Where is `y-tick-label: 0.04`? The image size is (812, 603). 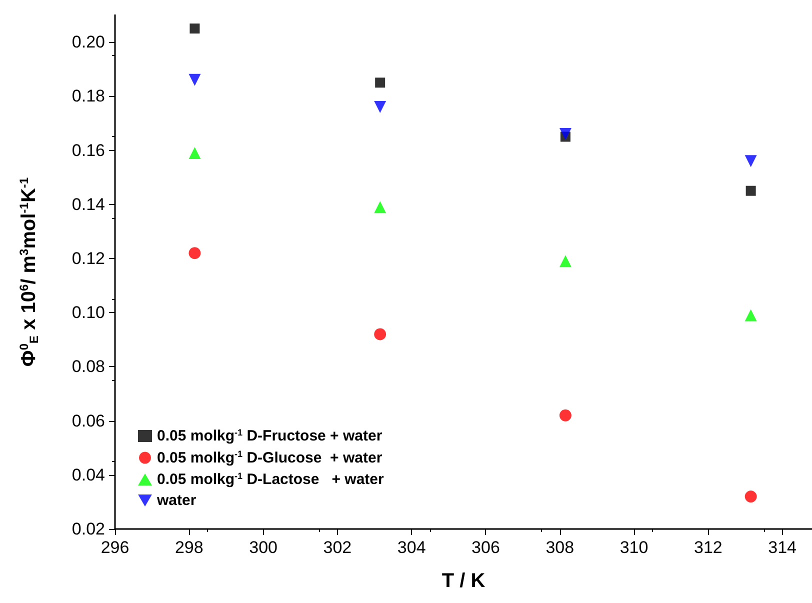 y-tick-label: 0.04 is located at coordinates (88, 474).